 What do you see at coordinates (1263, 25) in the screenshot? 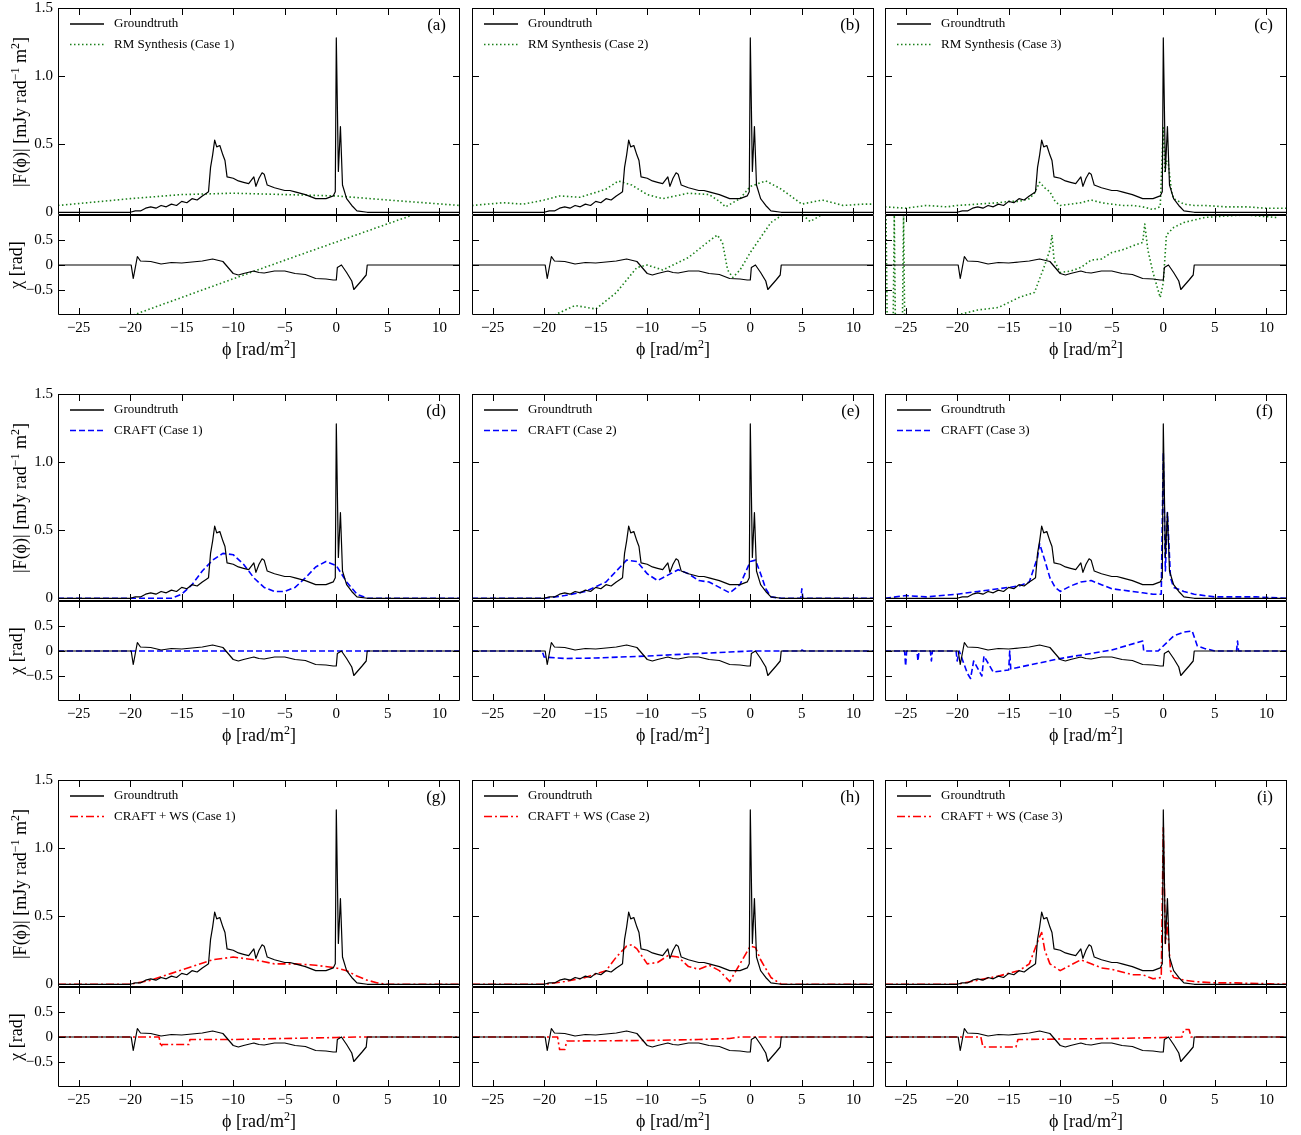
I see `annotation: (c)` at bounding box center [1263, 25].